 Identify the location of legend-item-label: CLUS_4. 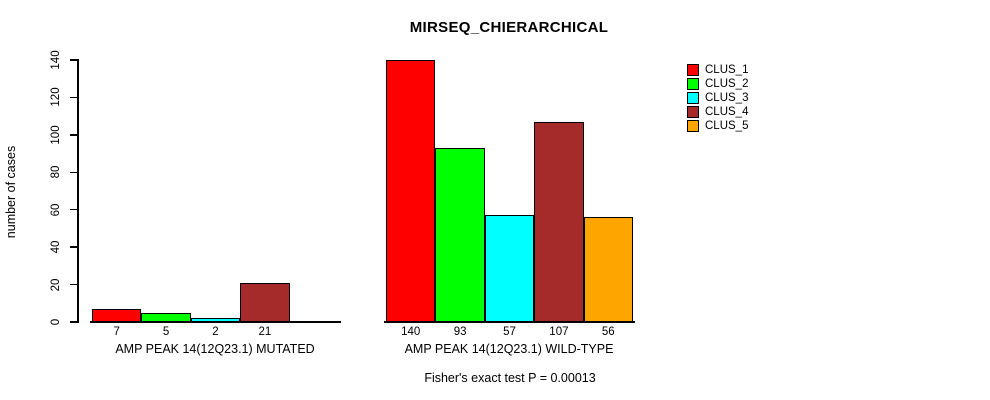
(727, 112).